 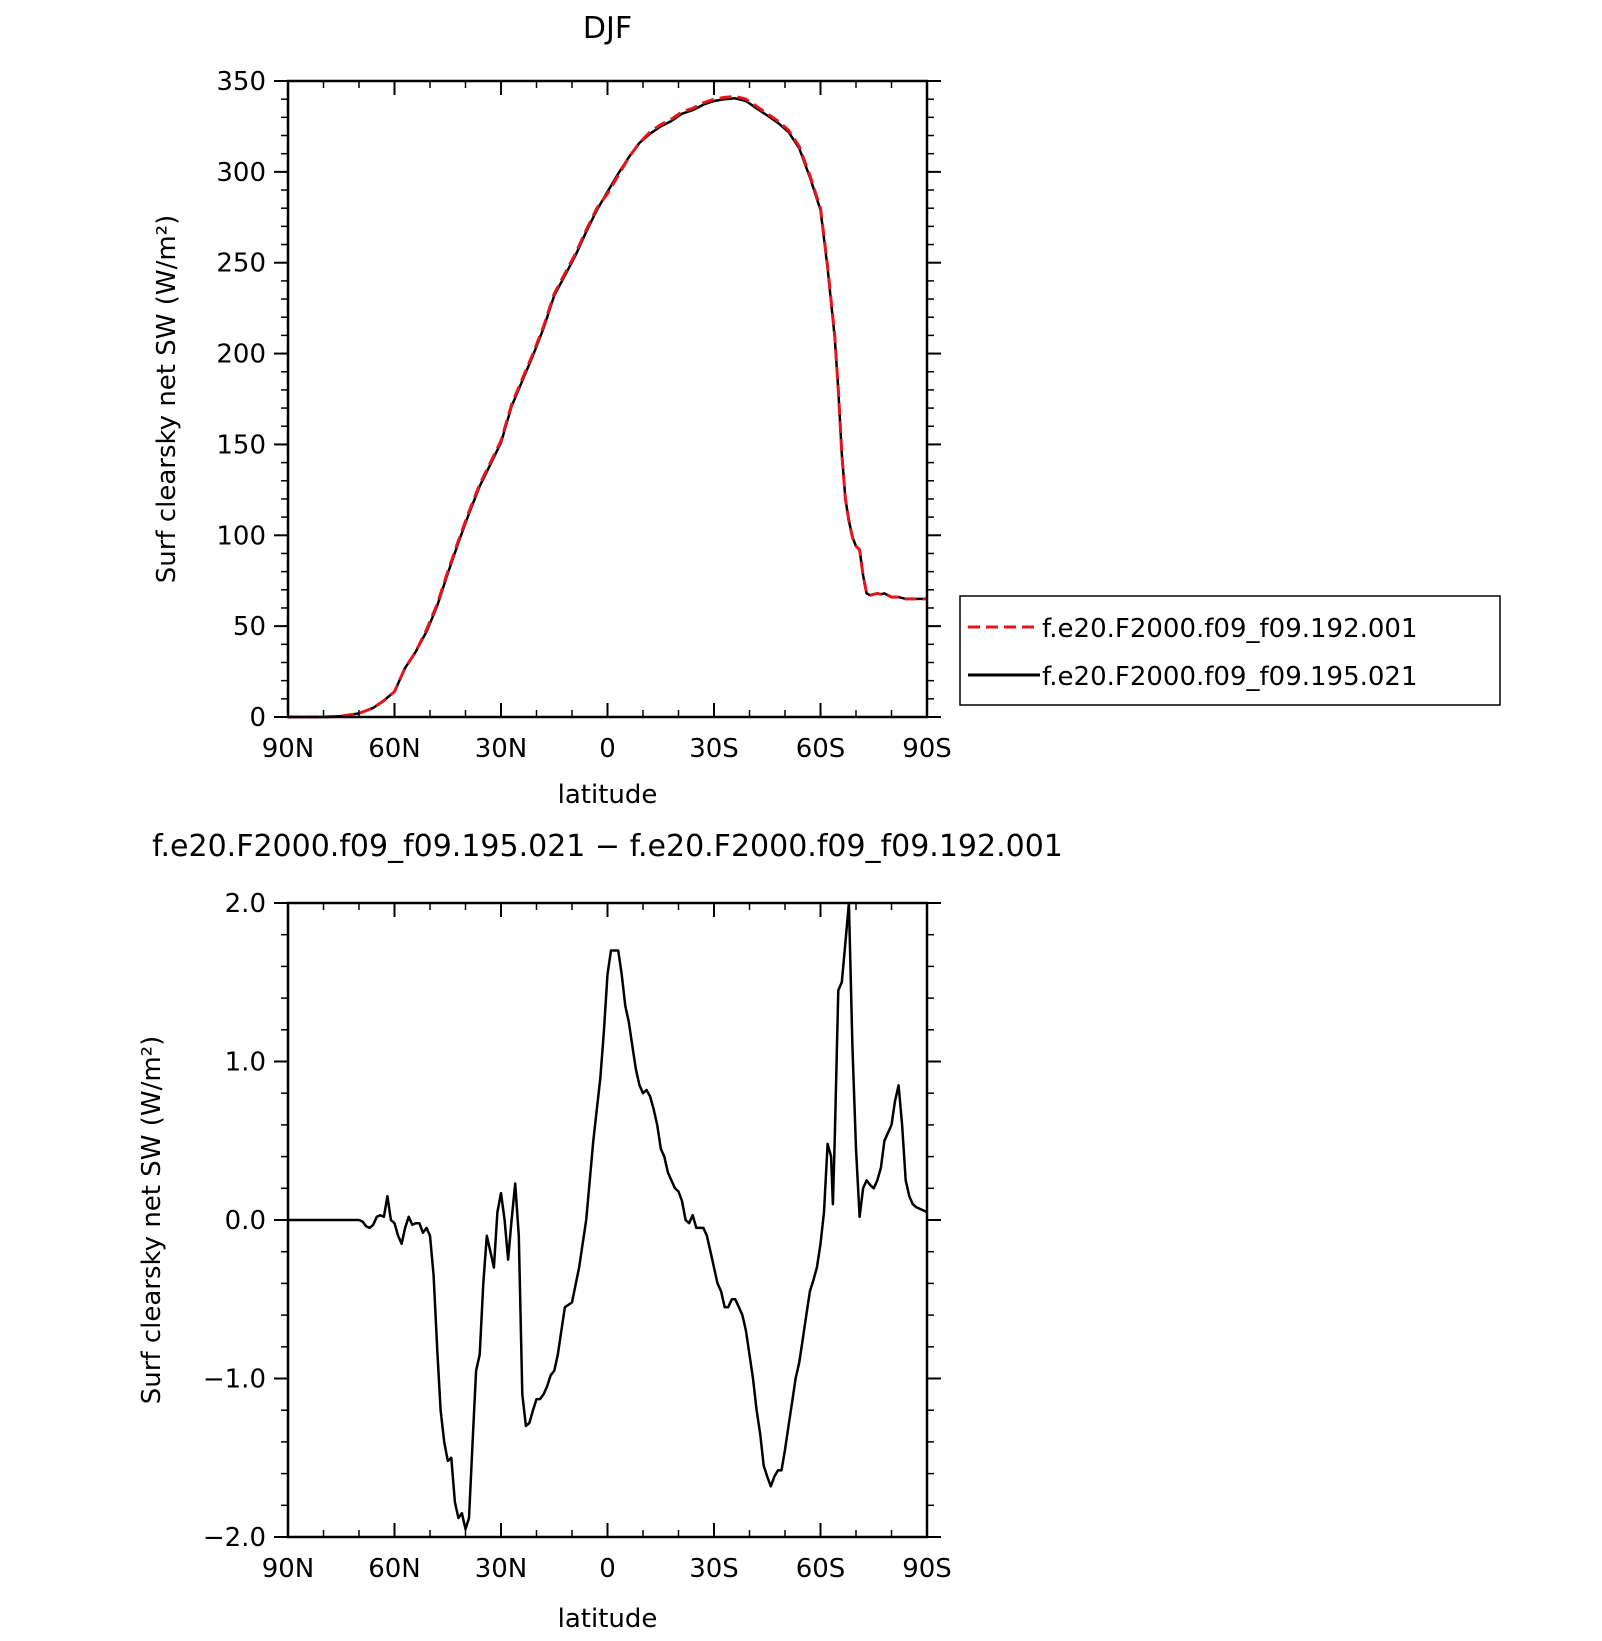 I want to click on y-tick-label: 1.0, so click(x=245, y=1063).